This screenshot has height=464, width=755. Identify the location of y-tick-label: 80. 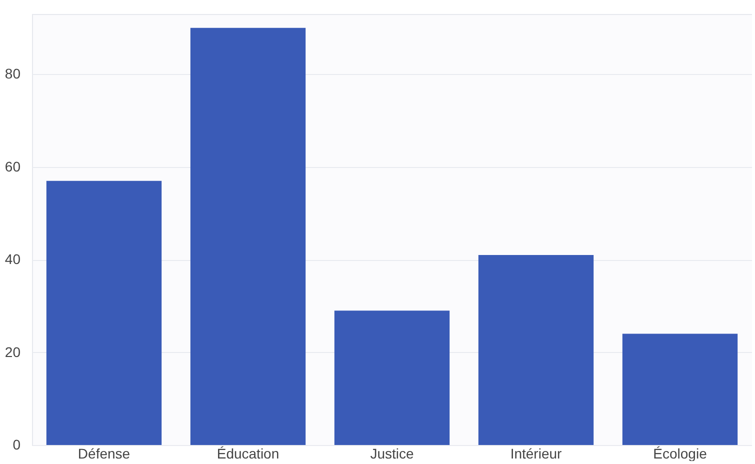
(12, 74).